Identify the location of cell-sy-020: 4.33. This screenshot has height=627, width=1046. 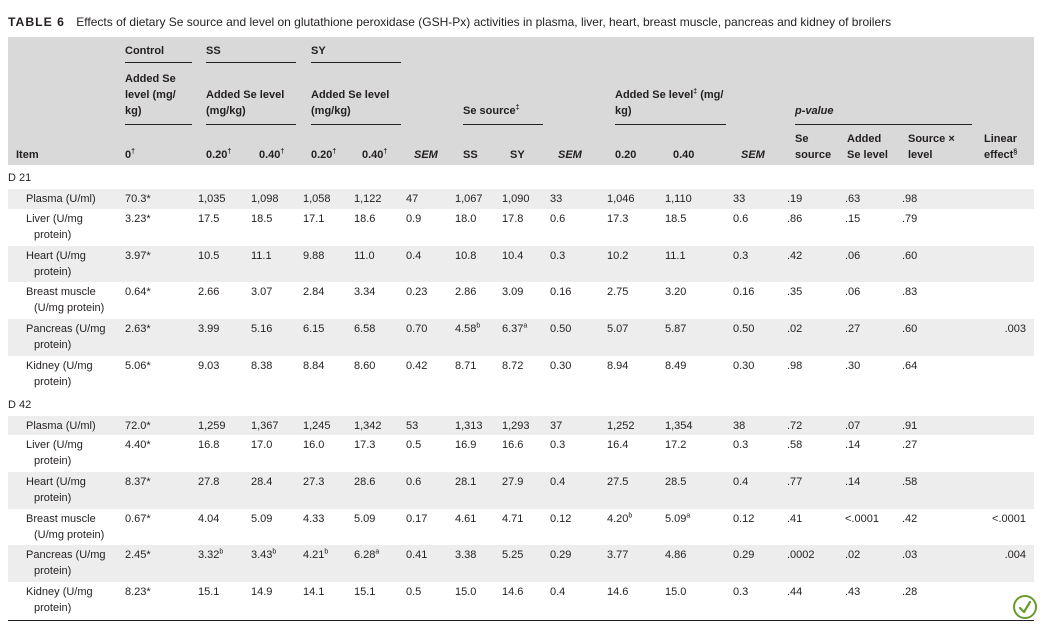
(314, 519).